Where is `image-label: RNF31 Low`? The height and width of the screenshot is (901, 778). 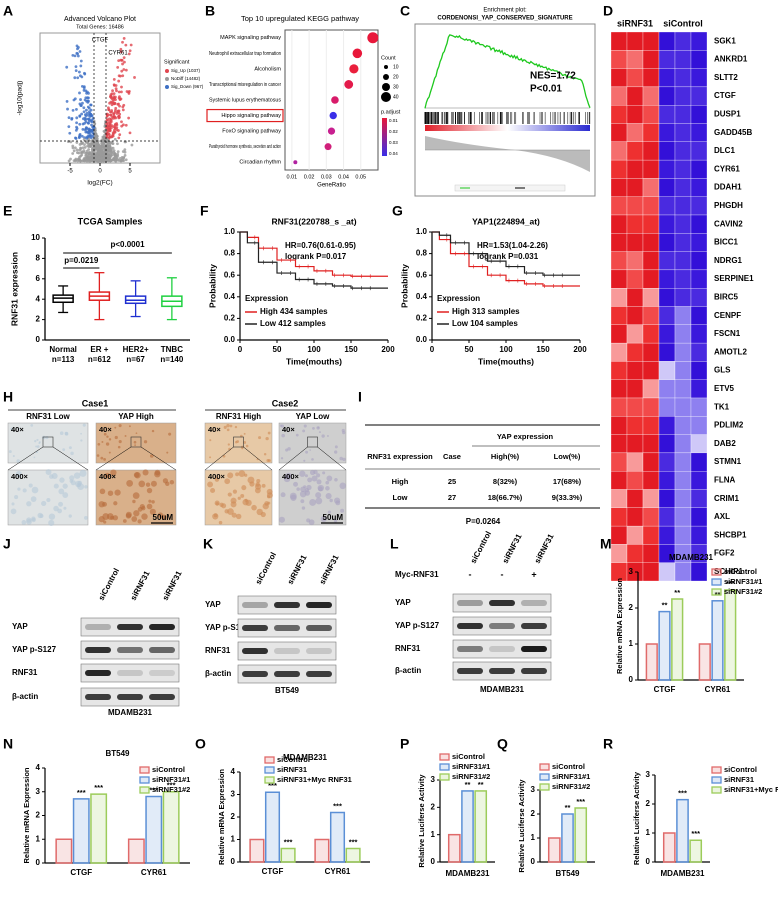 image-label: RNF31 Low is located at coordinates (48, 416).